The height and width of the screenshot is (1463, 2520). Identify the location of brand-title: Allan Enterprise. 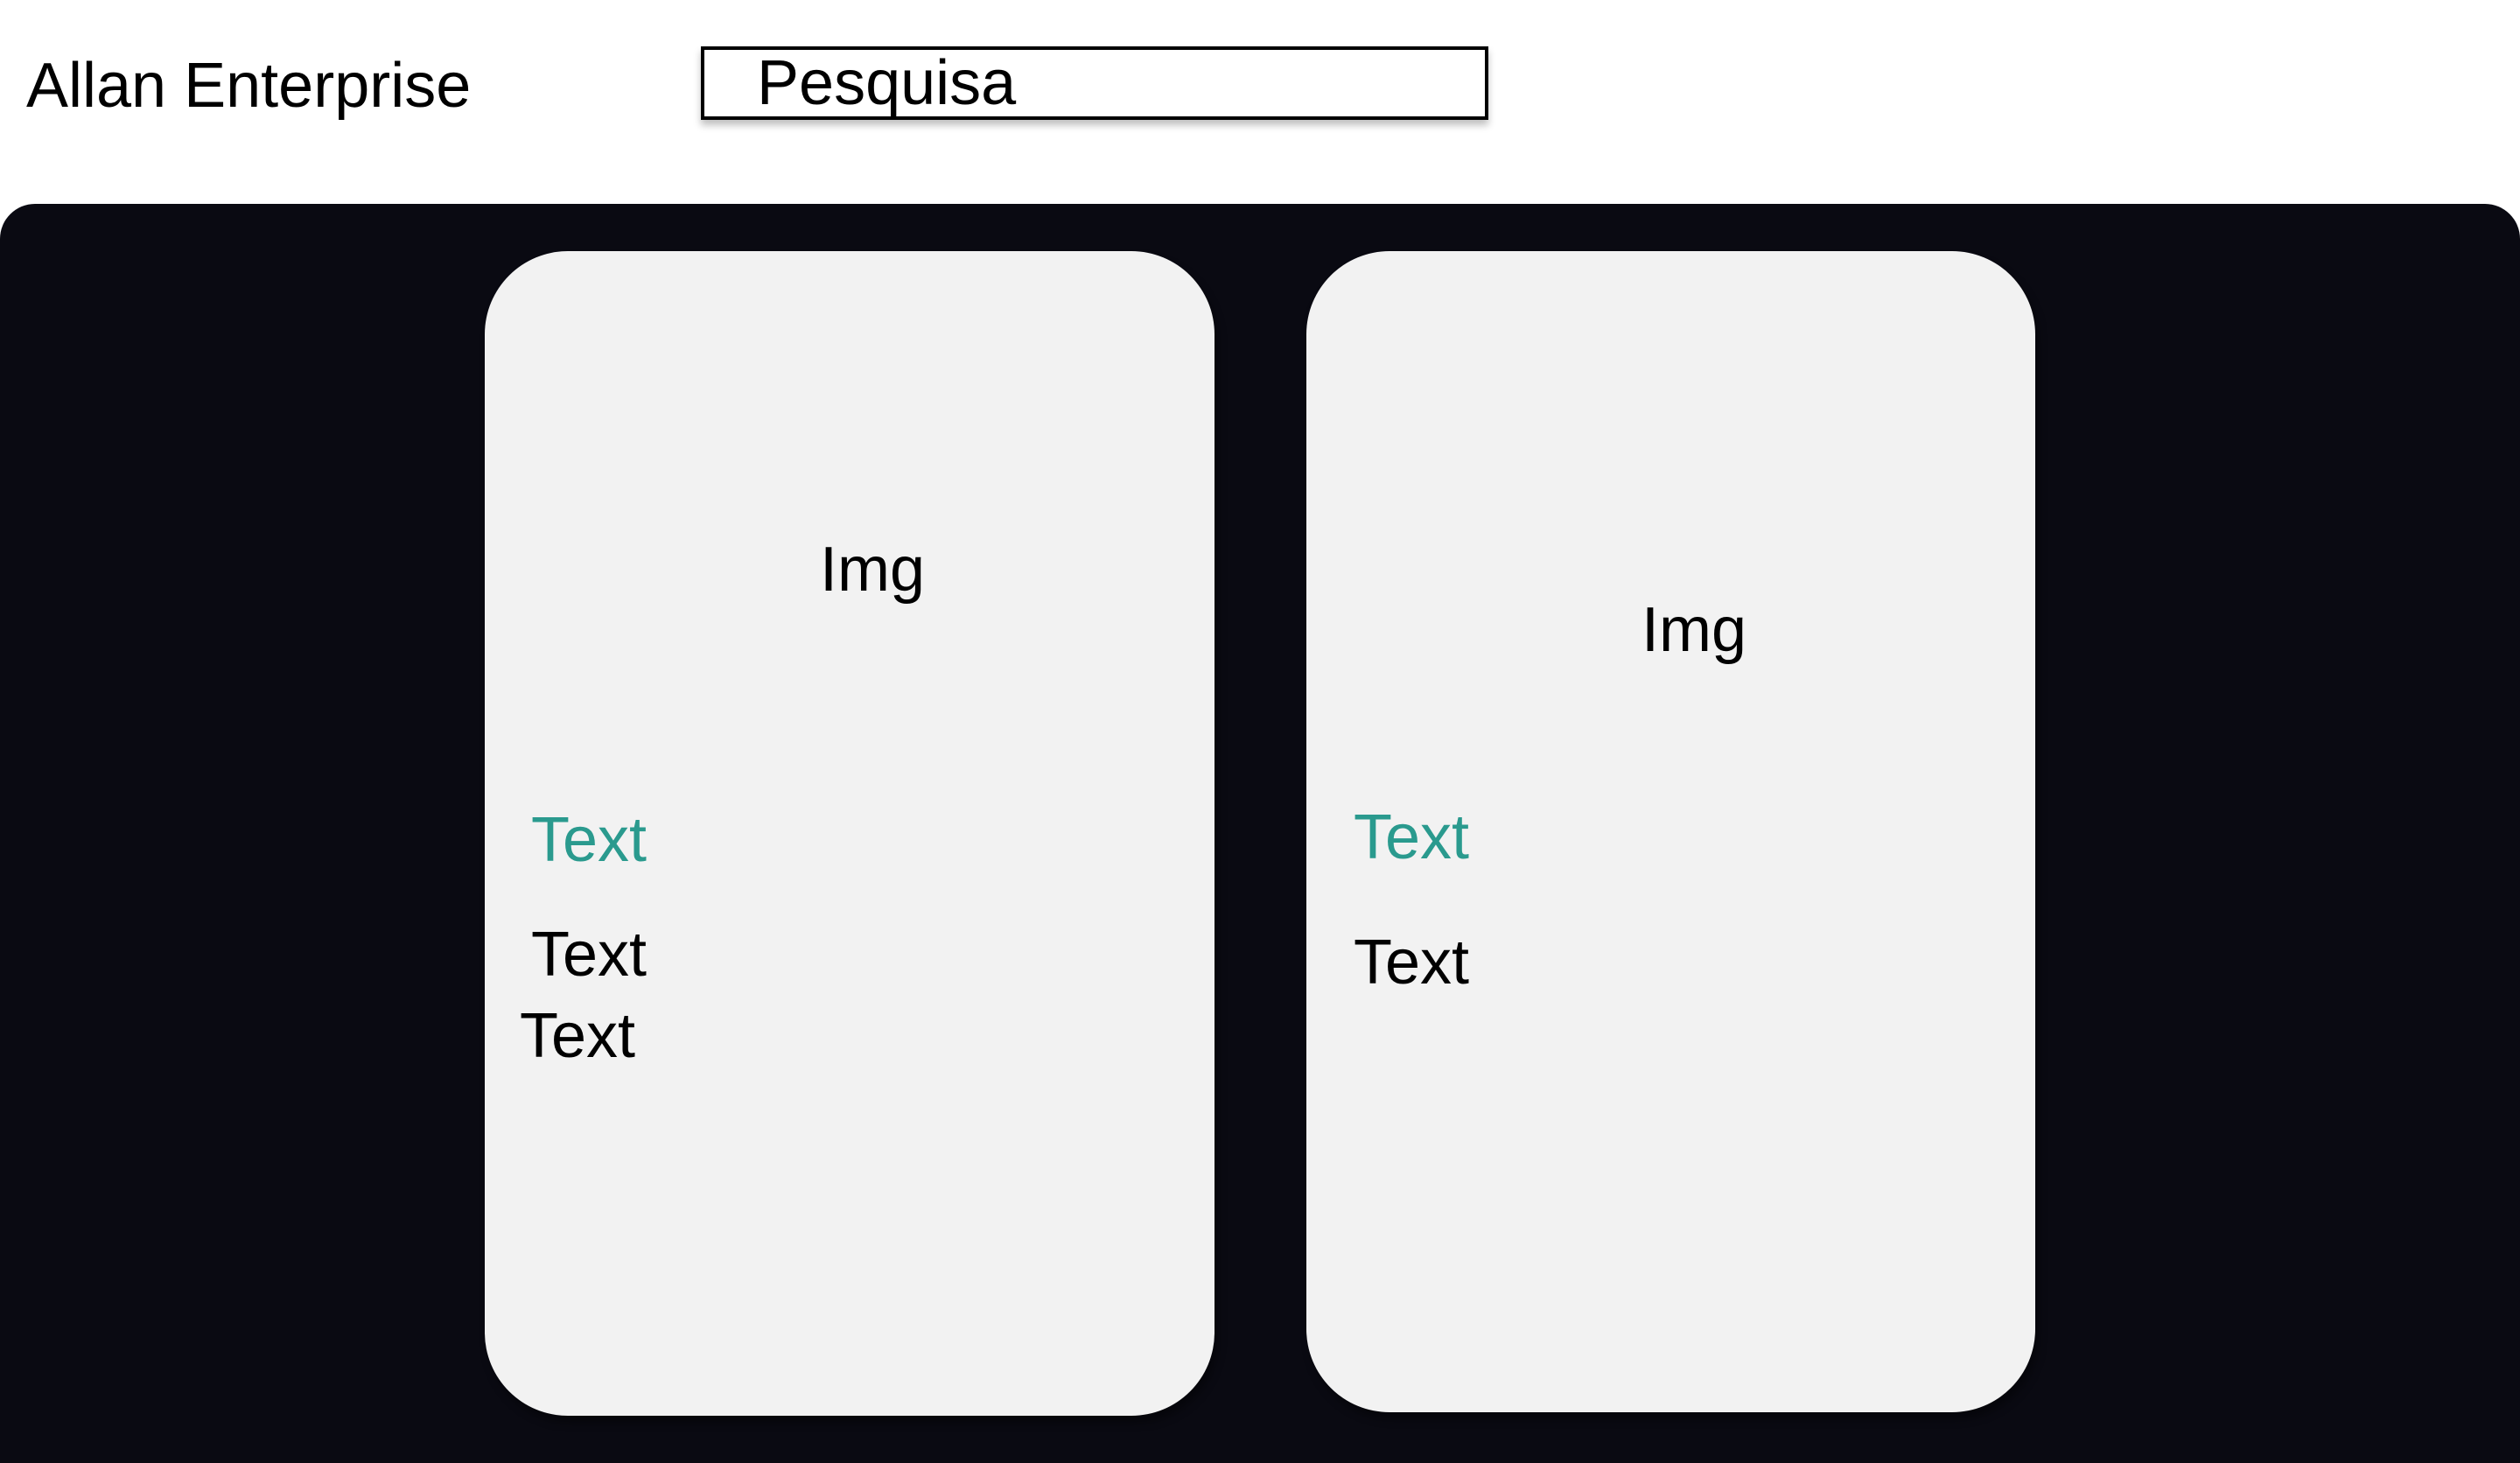
(249, 86).